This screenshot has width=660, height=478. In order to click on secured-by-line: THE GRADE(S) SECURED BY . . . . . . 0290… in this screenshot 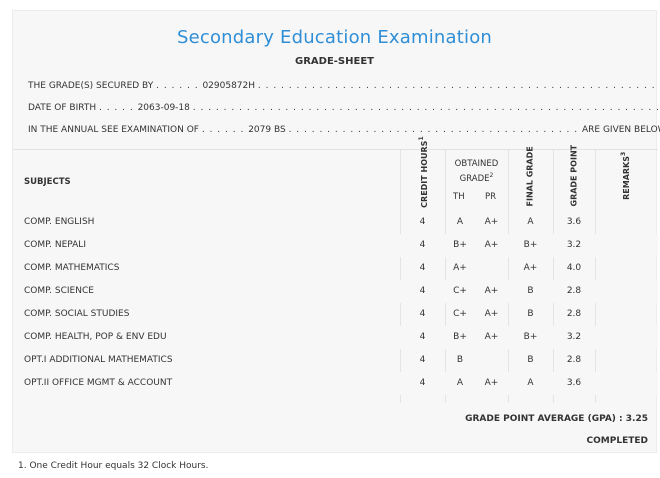, I will do `click(344, 86)`.